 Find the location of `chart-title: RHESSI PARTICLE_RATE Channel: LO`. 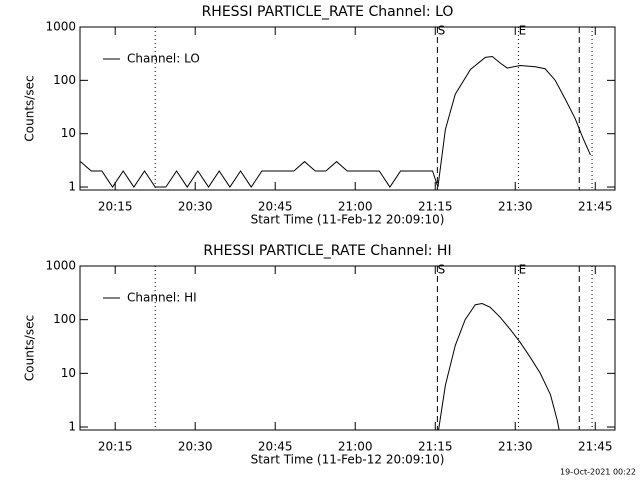

chart-title: RHESSI PARTICLE_RATE Channel: LO is located at coordinates (328, 12).